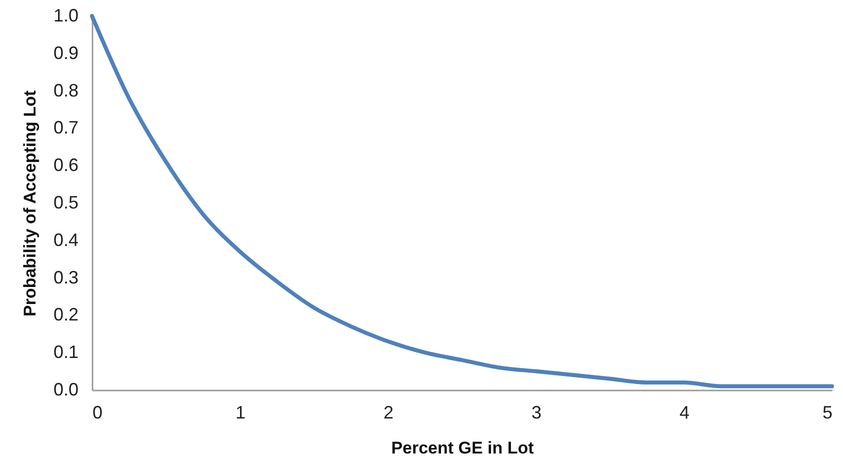  What do you see at coordinates (462, 448) in the screenshot?
I see `x-axis-title: Percent GE in Lot` at bounding box center [462, 448].